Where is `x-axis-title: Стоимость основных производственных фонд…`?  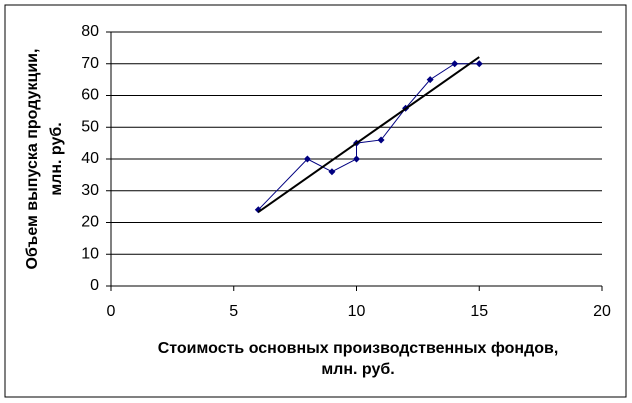 x-axis-title: Стоимость основных производственных фонд… is located at coordinates (358, 348).